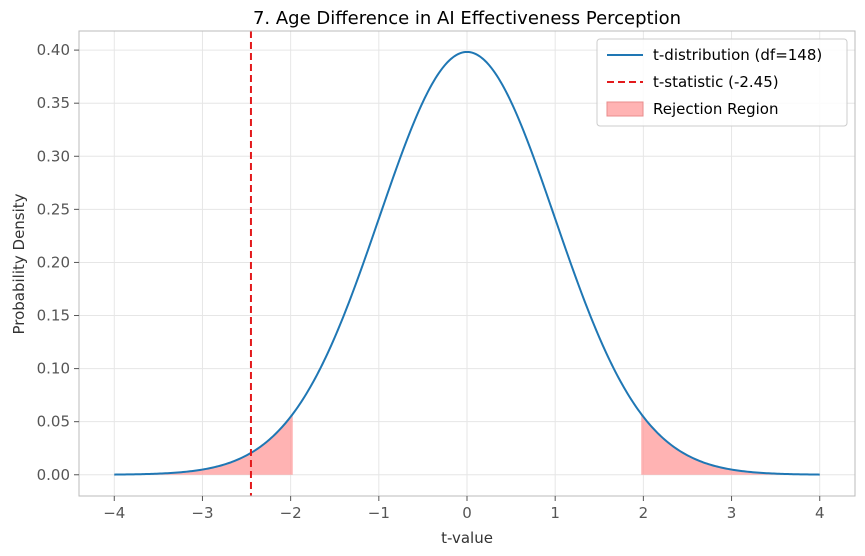 The image size is (865, 556). I want to click on x-axis-ticks: −4 −3 −2 −1 0 1 2 3 4, so click(464, 509).